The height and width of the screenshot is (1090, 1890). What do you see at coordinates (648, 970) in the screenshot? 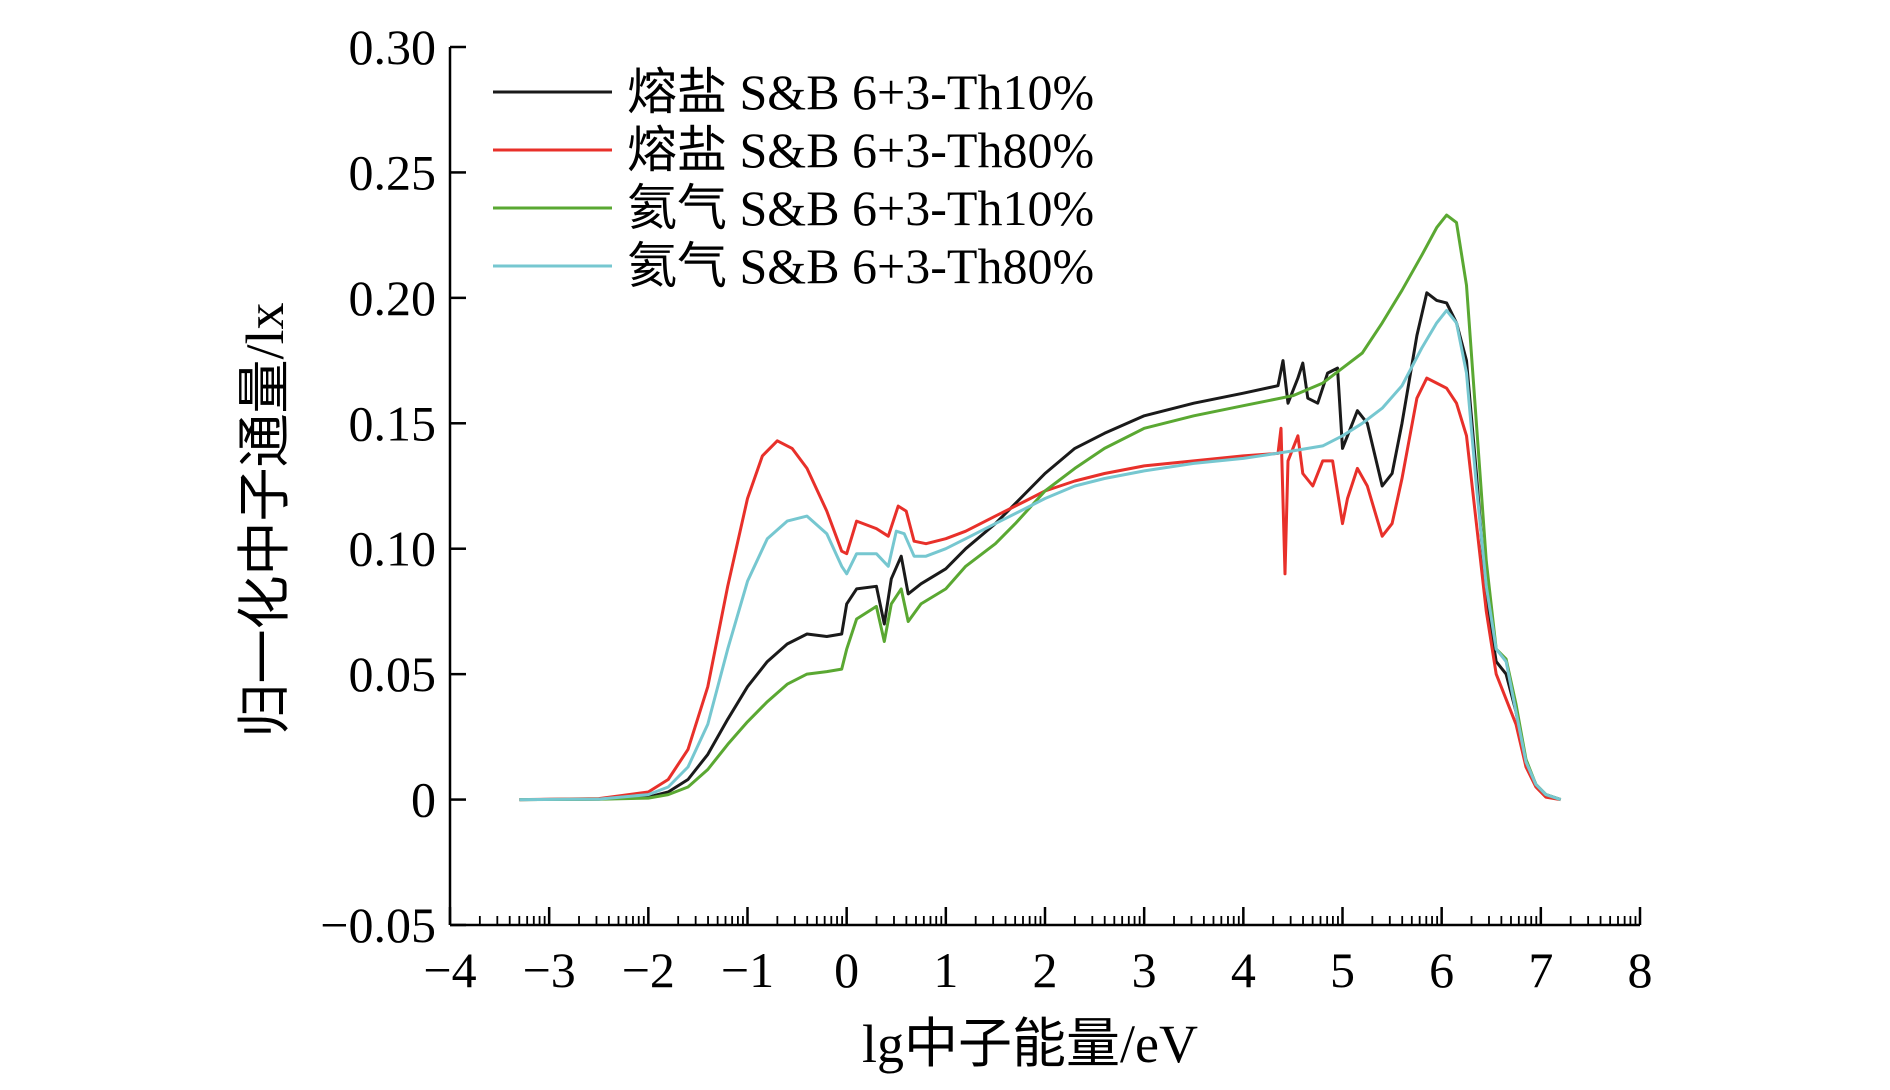
I see `x-tick-label: −2` at bounding box center [648, 970].